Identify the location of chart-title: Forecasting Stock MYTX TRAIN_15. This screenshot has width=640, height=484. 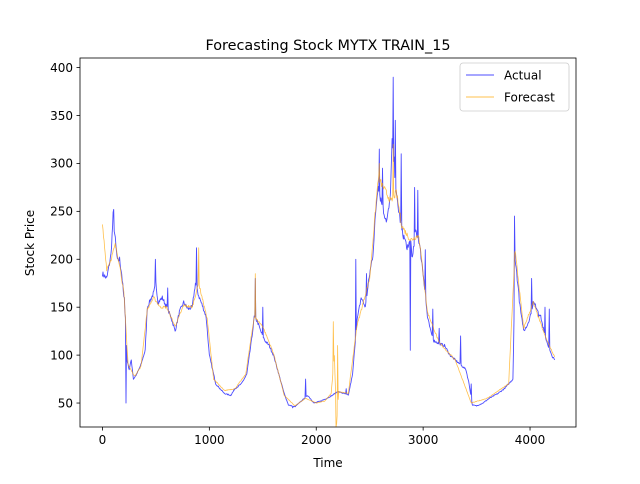
(327, 46).